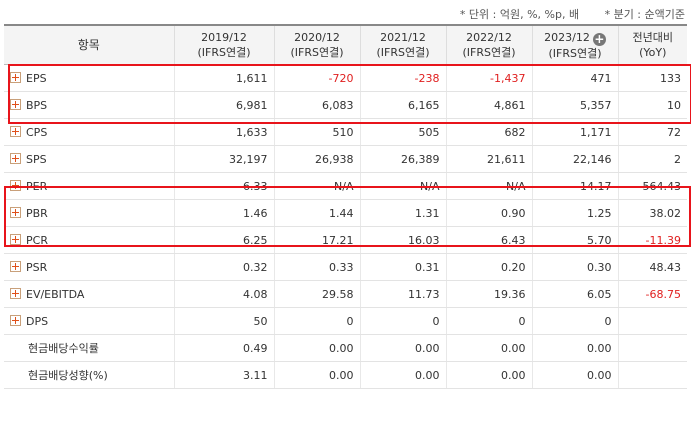 This screenshot has width=691, height=438. Describe the element at coordinates (223, 132) in the screenshot. I see `table-cell: 1,633` at that location.